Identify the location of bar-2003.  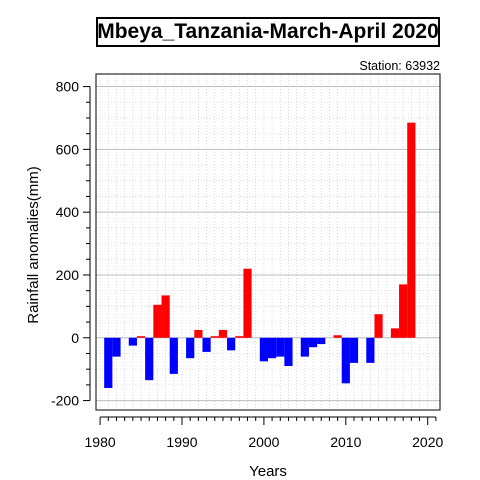
(288, 352).